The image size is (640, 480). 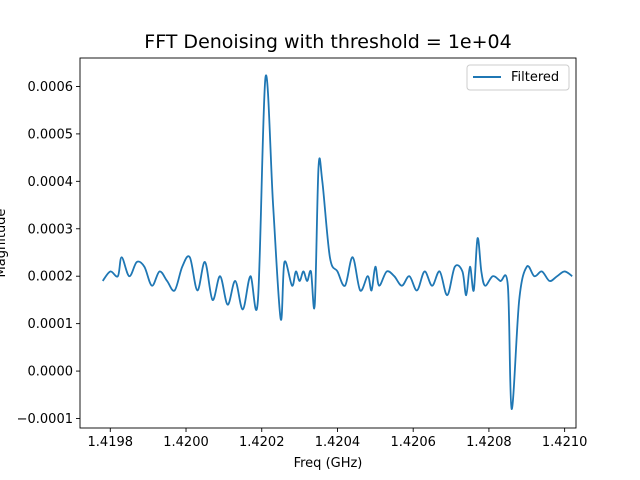 I want to click on legend-box, so click(x=518, y=77).